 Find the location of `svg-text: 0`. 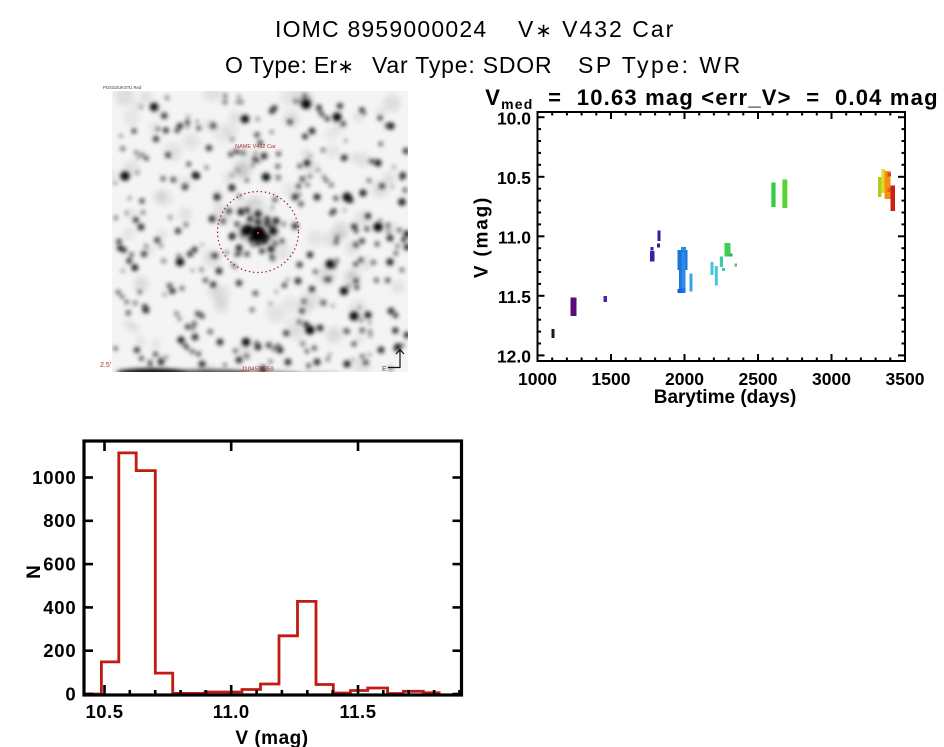

svg-text: 0 is located at coordinates (70, 693).